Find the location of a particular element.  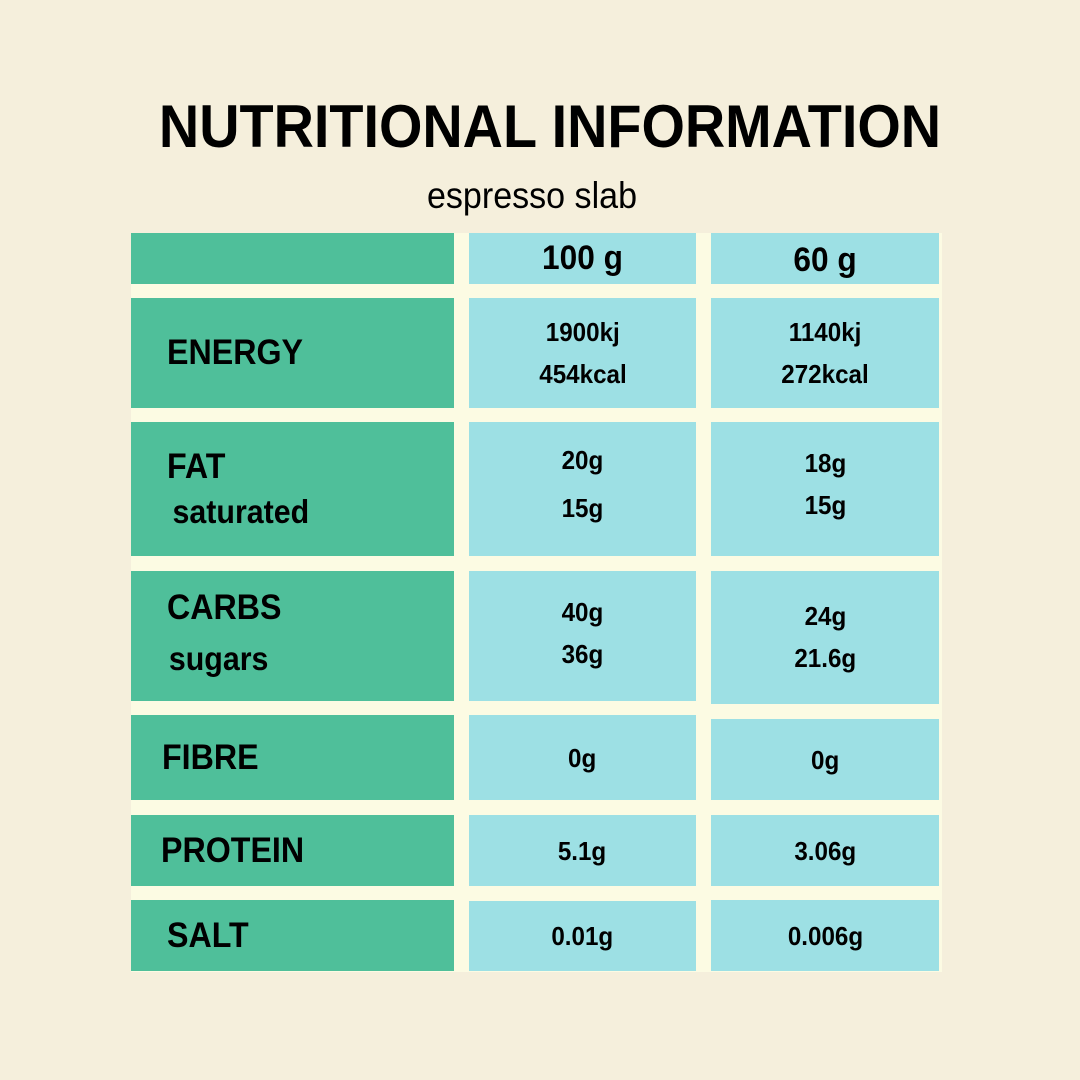

nutrient-label: ENERGY is located at coordinates (235, 352).